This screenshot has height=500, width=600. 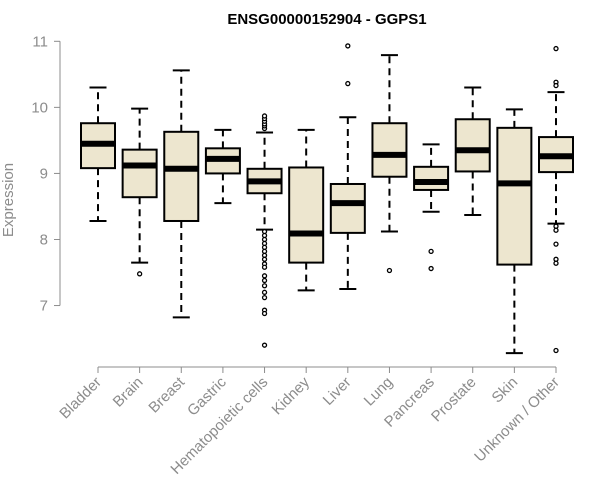 I want to click on x-tick-label: Skin, so click(x=505, y=390).